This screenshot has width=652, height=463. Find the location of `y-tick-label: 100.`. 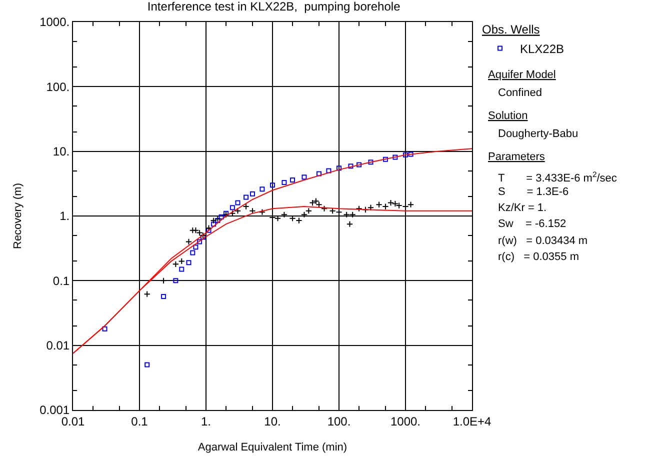

y-tick-label: 100. is located at coordinates (58, 87).